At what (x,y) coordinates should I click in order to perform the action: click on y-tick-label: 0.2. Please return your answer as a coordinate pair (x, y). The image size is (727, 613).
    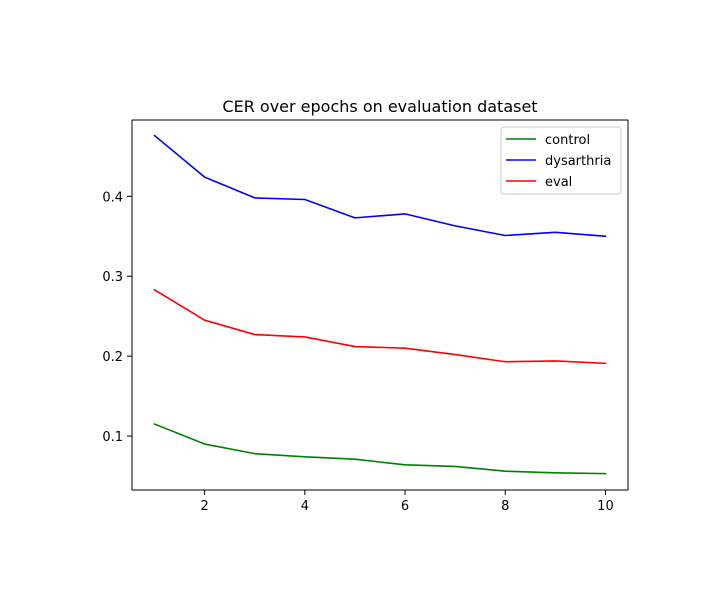
    Looking at the image, I should click on (112, 357).